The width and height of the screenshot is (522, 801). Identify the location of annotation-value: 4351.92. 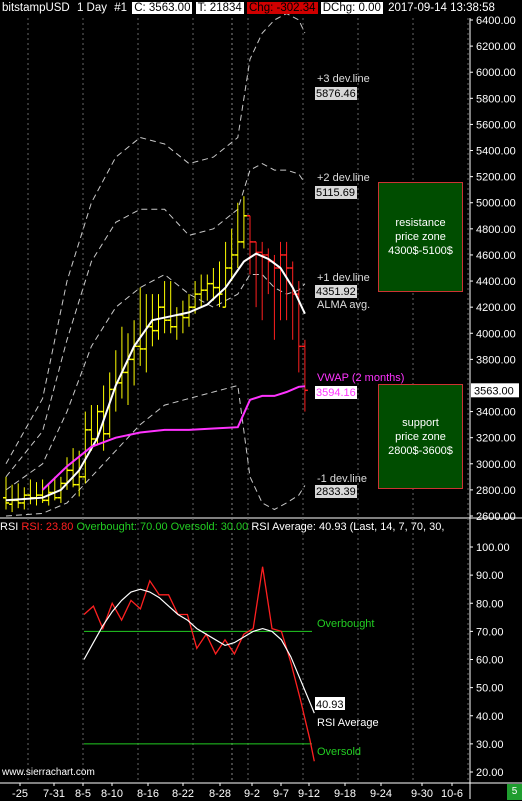
(336, 292).